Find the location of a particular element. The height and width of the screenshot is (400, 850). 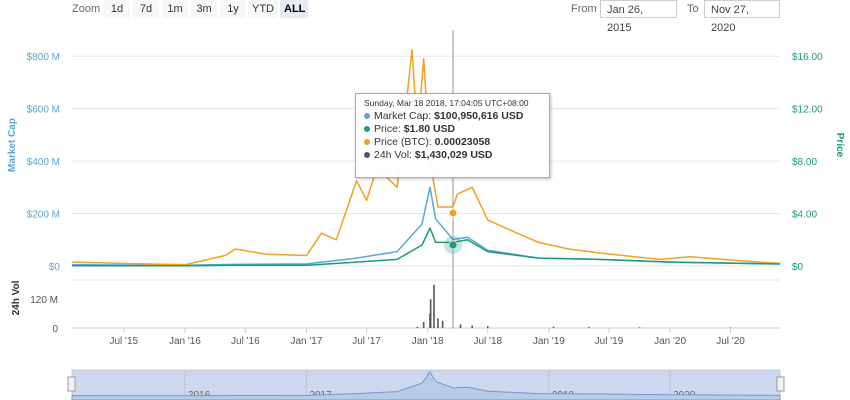

x-tick-label: Jul '19 is located at coordinates (609, 341).